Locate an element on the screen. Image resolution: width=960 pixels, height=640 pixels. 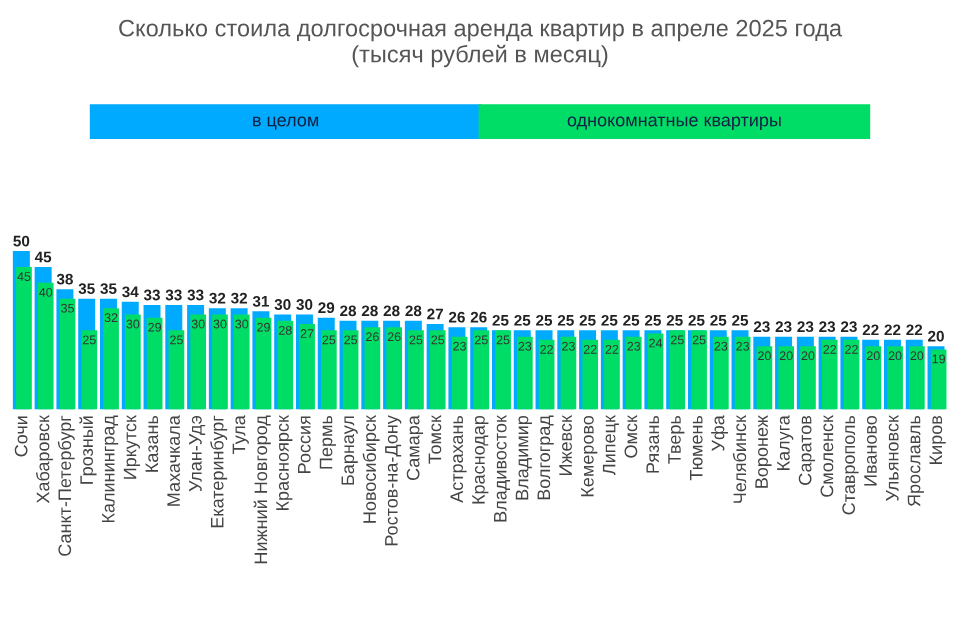
x-tick-label: Россия is located at coordinates (304, 444).